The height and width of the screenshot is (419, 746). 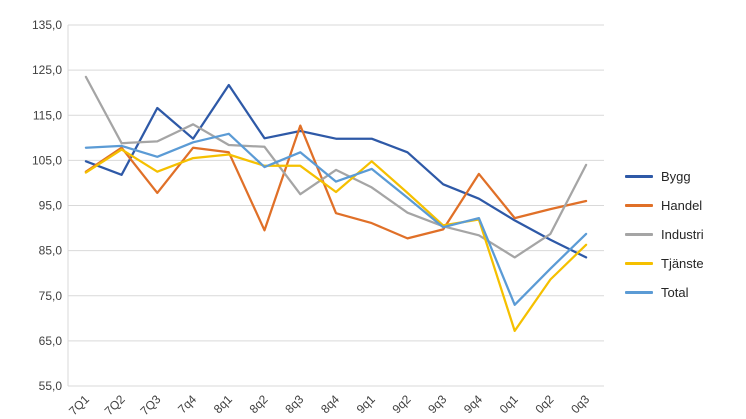 I want to click on x-tick-label: 8q3, so click(x=294, y=404).